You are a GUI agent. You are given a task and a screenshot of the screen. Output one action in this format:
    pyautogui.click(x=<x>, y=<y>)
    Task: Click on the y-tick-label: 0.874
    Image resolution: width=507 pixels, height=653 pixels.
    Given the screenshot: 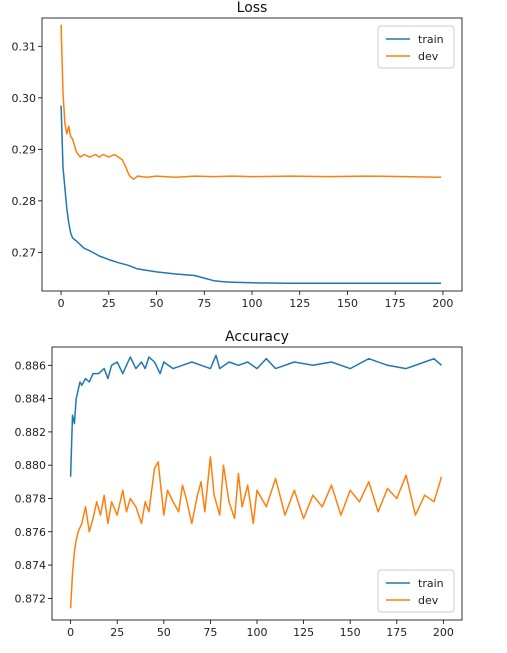 What is the action you would take?
    pyautogui.click(x=31, y=565)
    